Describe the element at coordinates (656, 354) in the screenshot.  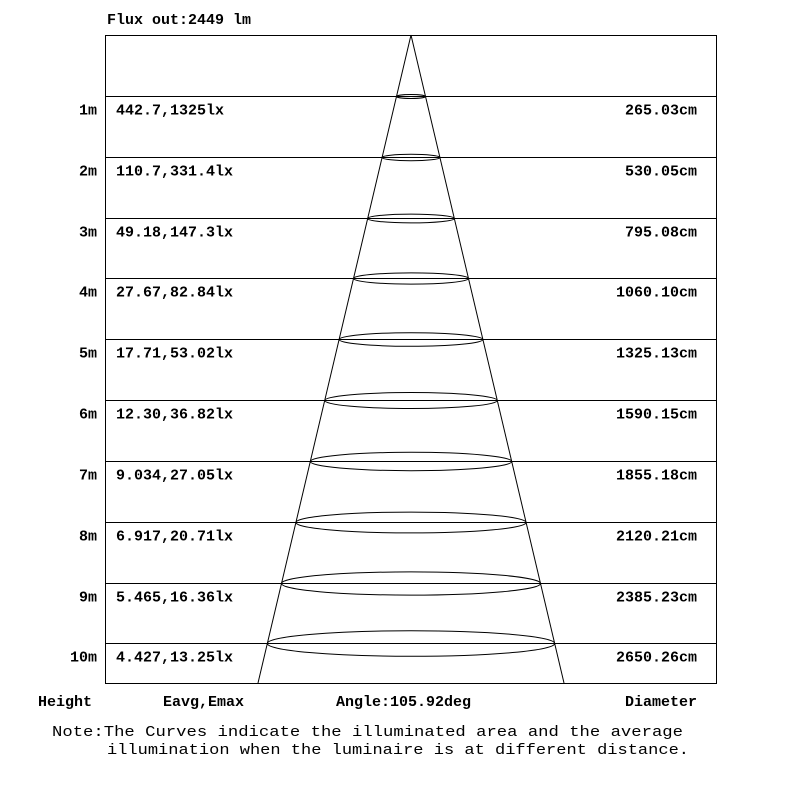
I see `row-diameter: 1325.13cm` at that location.